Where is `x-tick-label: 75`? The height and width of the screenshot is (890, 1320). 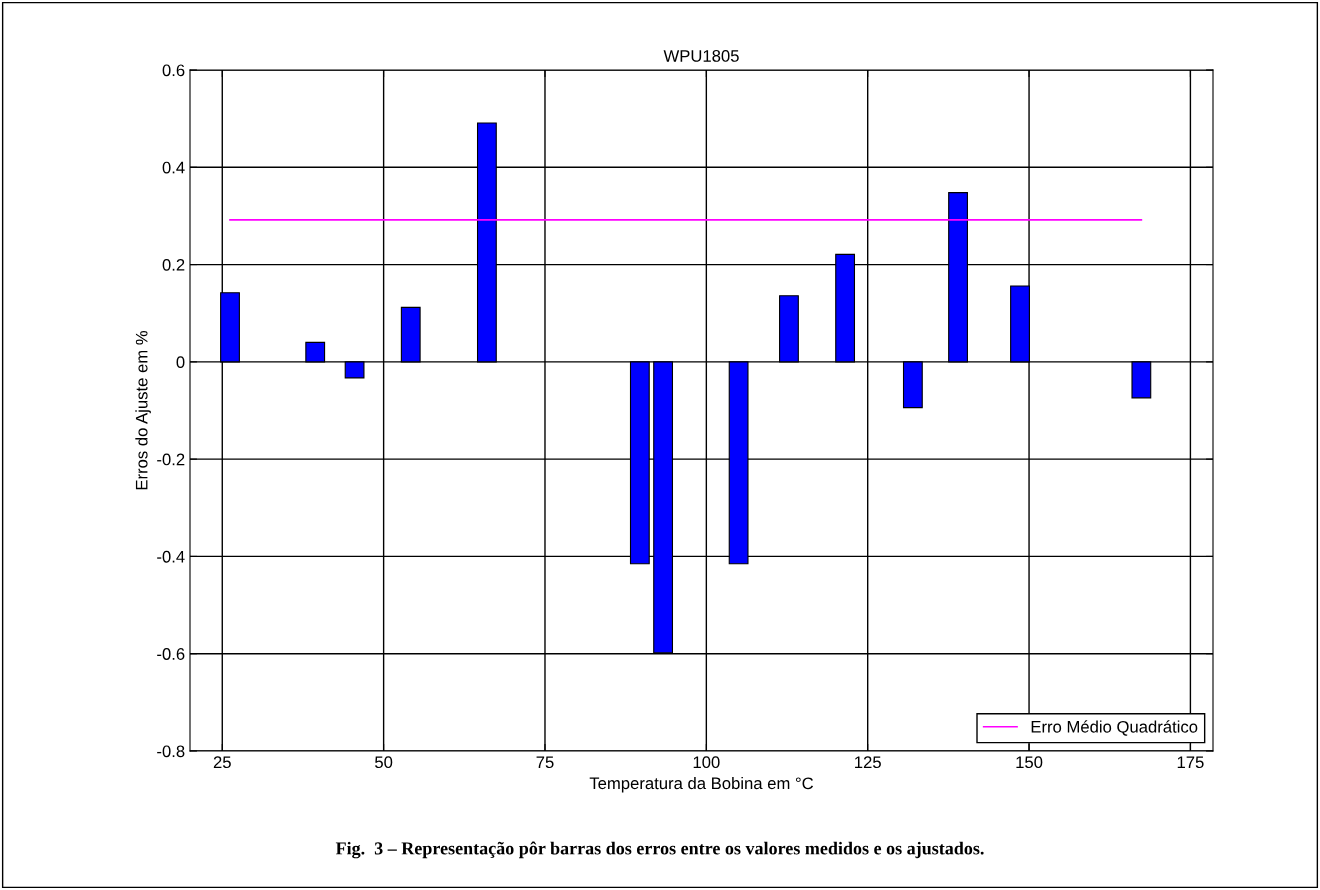
x-tick-label: 75 is located at coordinates (545, 762).